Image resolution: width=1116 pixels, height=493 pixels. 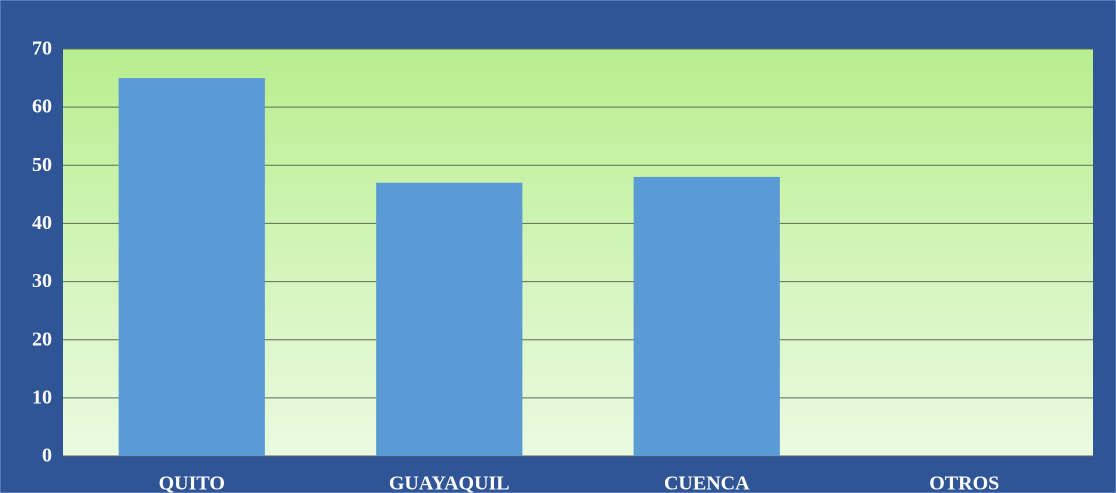 I want to click on y-tick-label: 20, so click(x=42, y=339).